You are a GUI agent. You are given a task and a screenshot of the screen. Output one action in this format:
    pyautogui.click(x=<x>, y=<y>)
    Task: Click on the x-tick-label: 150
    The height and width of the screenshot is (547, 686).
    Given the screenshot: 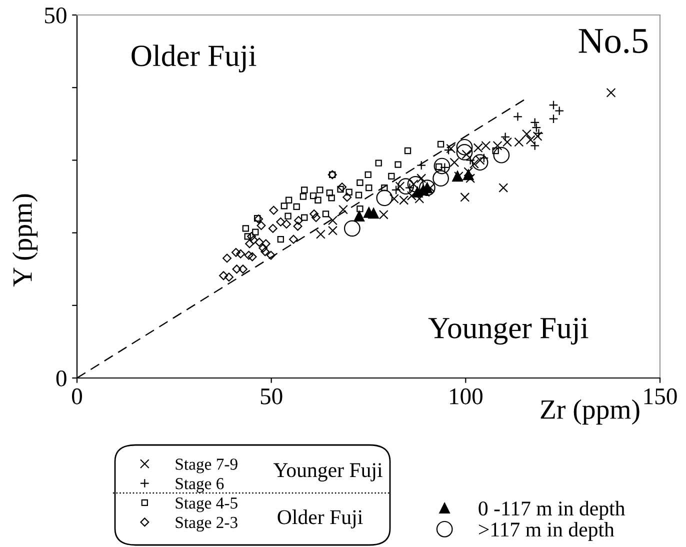 What is the action you would take?
    pyautogui.click(x=660, y=396)
    